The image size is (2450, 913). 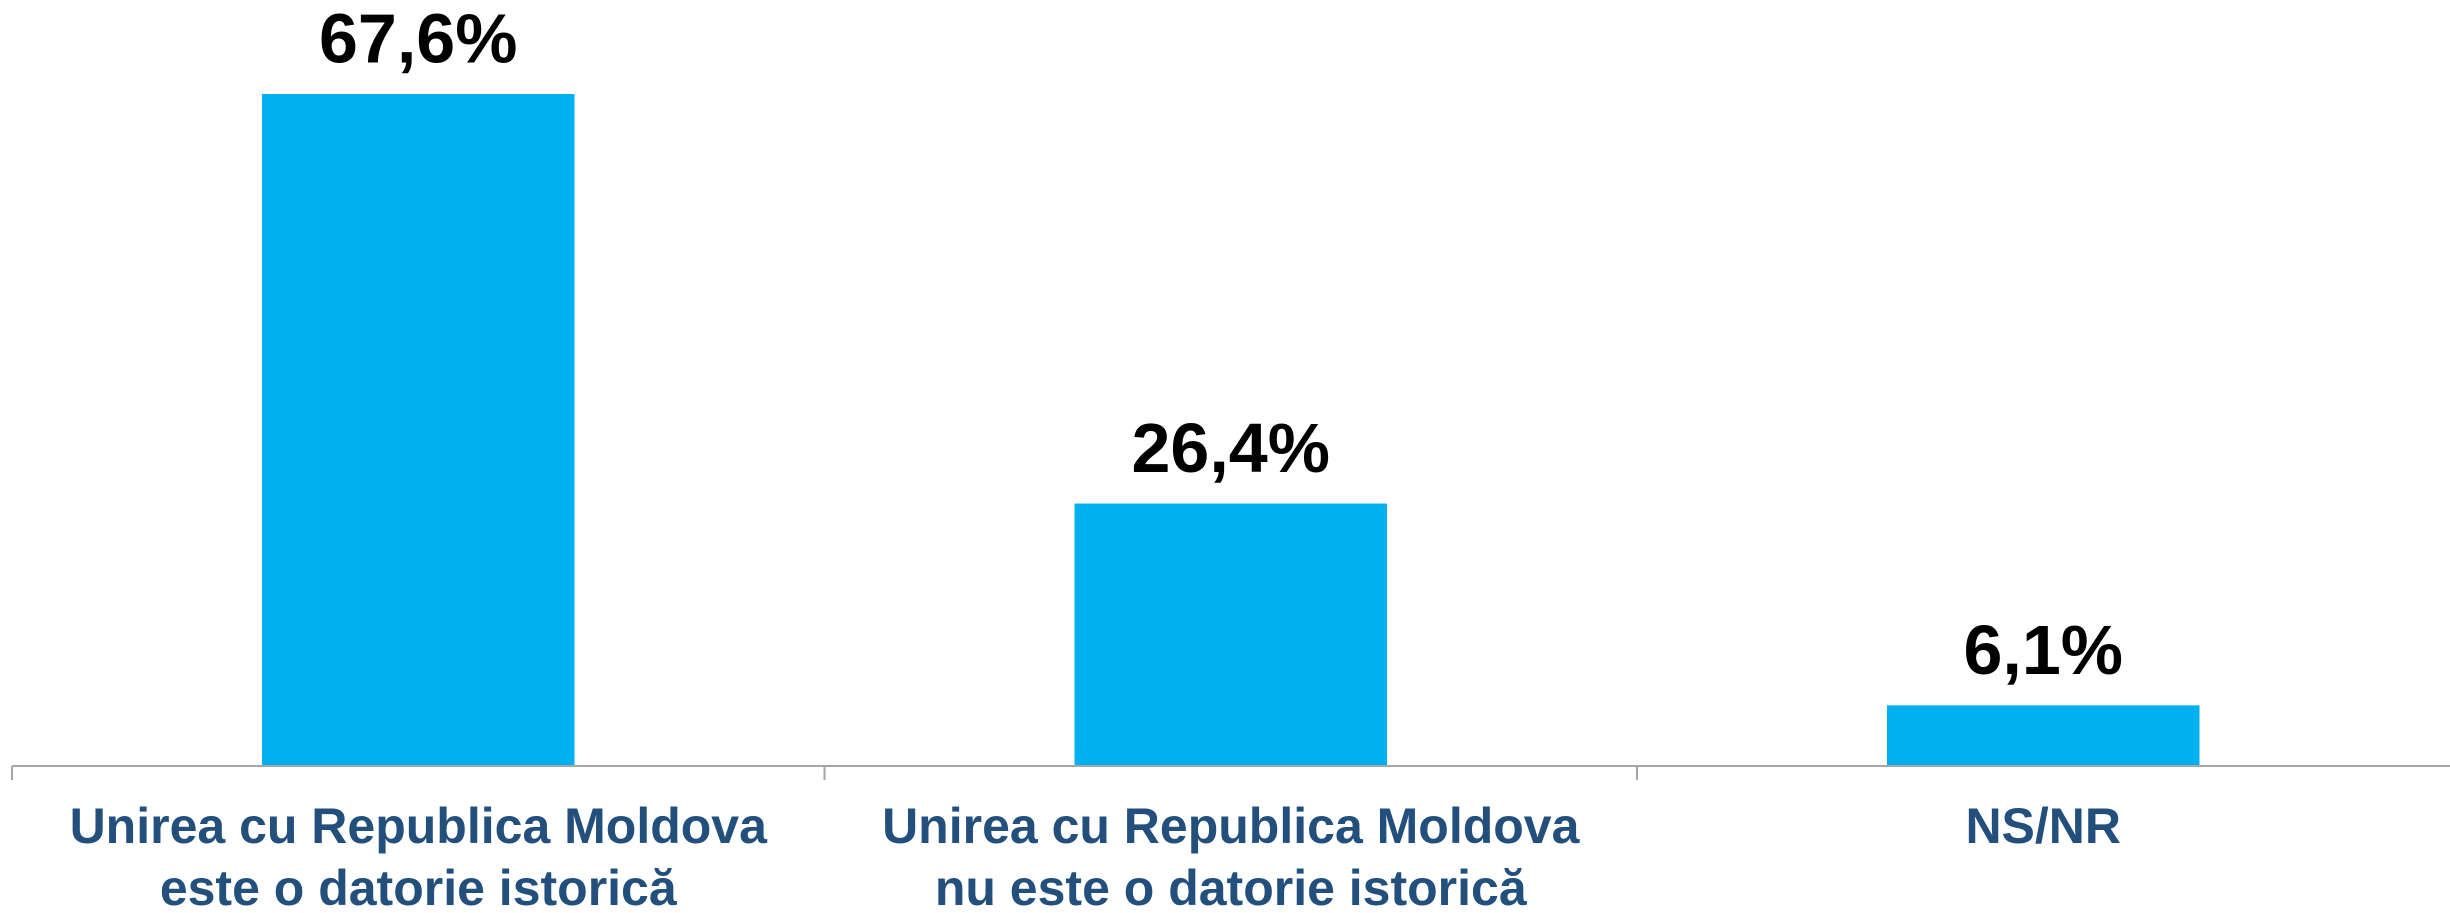 What do you see at coordinates (2043, 650) in the screenshot?
I see `data-label: 6,1%` at bounding box center [2043, 650].